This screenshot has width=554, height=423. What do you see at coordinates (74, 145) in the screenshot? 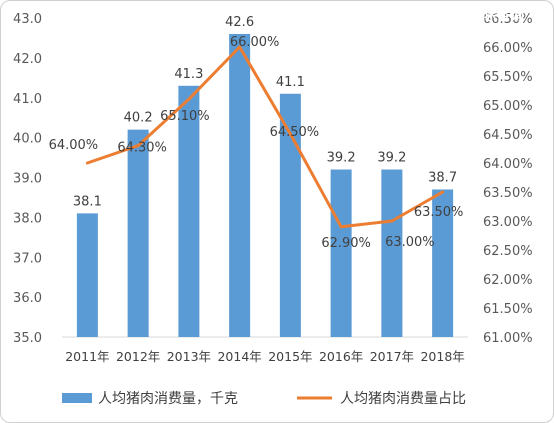
I see `line-data-label: 64.00%` at bounding box center [74, 145].